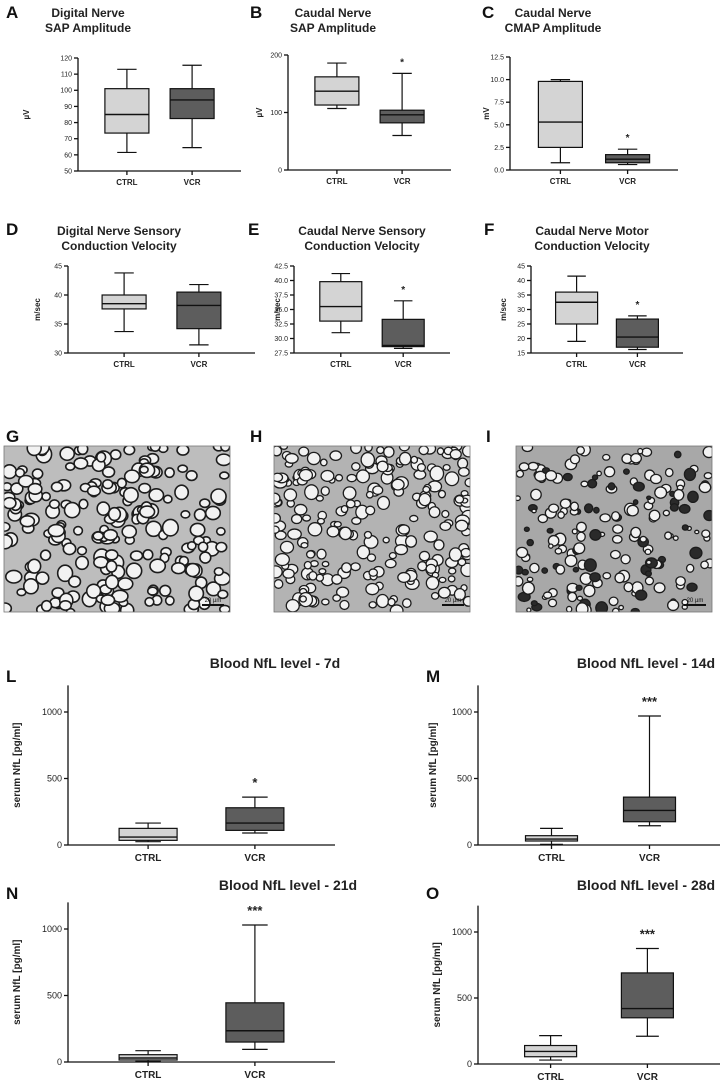 The width and height of the screenshot is (720, 1082). I want to click on y-axis-label: m/sec, so click(37, 309).